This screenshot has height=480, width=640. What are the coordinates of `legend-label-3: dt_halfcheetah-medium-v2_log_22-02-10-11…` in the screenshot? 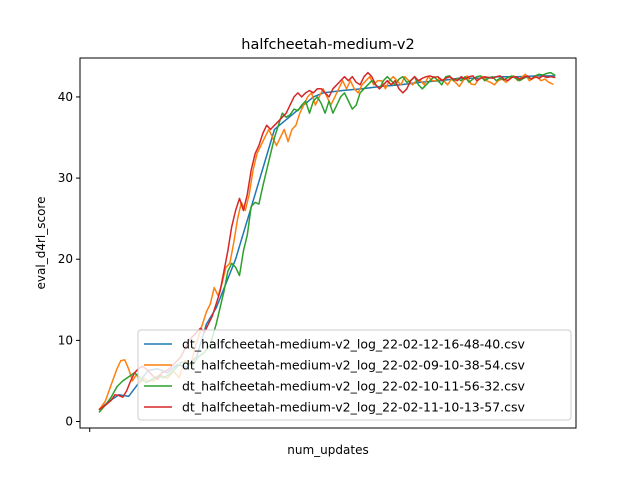 It's located at (354, 386).